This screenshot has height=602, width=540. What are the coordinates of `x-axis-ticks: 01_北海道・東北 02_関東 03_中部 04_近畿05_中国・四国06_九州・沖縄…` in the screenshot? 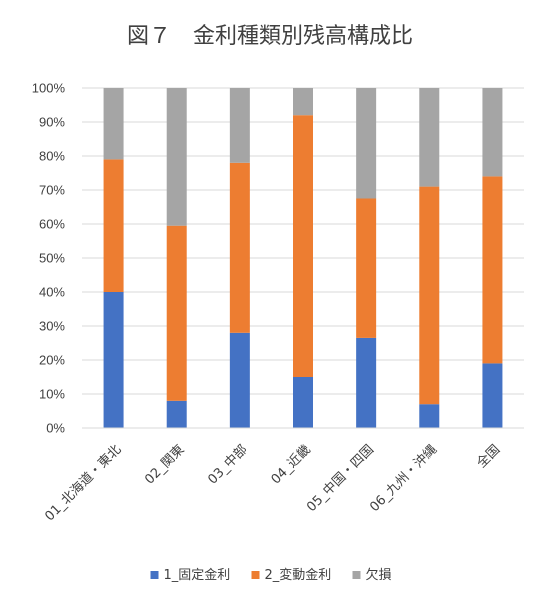 It's located at (273, 483).